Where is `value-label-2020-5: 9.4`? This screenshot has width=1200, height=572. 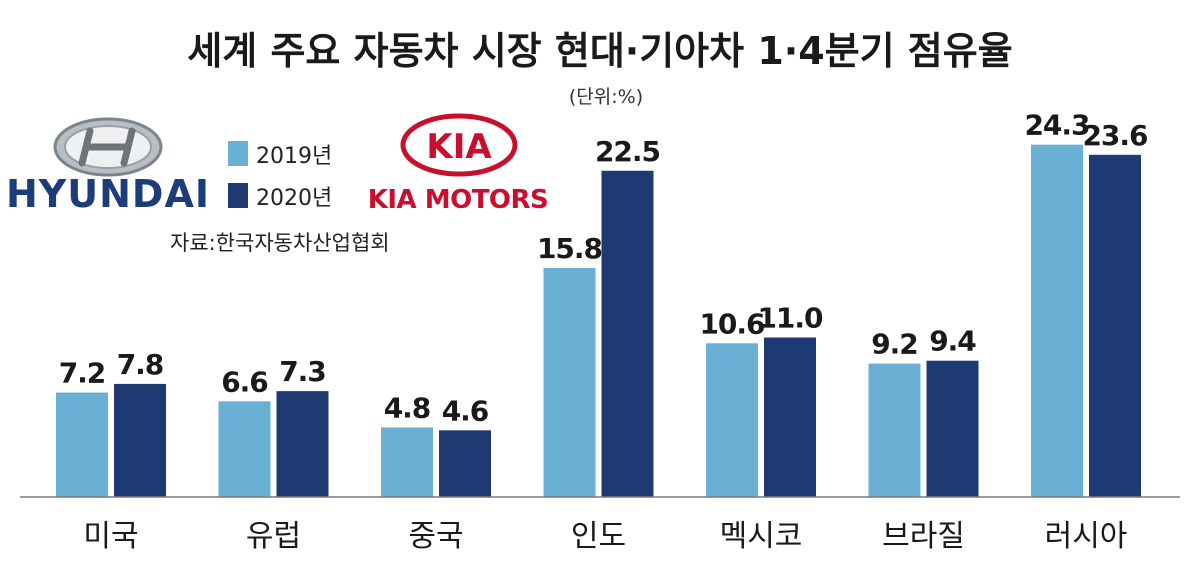
value-label-2020-5: 9.4 is located at coordinates (952, 341).